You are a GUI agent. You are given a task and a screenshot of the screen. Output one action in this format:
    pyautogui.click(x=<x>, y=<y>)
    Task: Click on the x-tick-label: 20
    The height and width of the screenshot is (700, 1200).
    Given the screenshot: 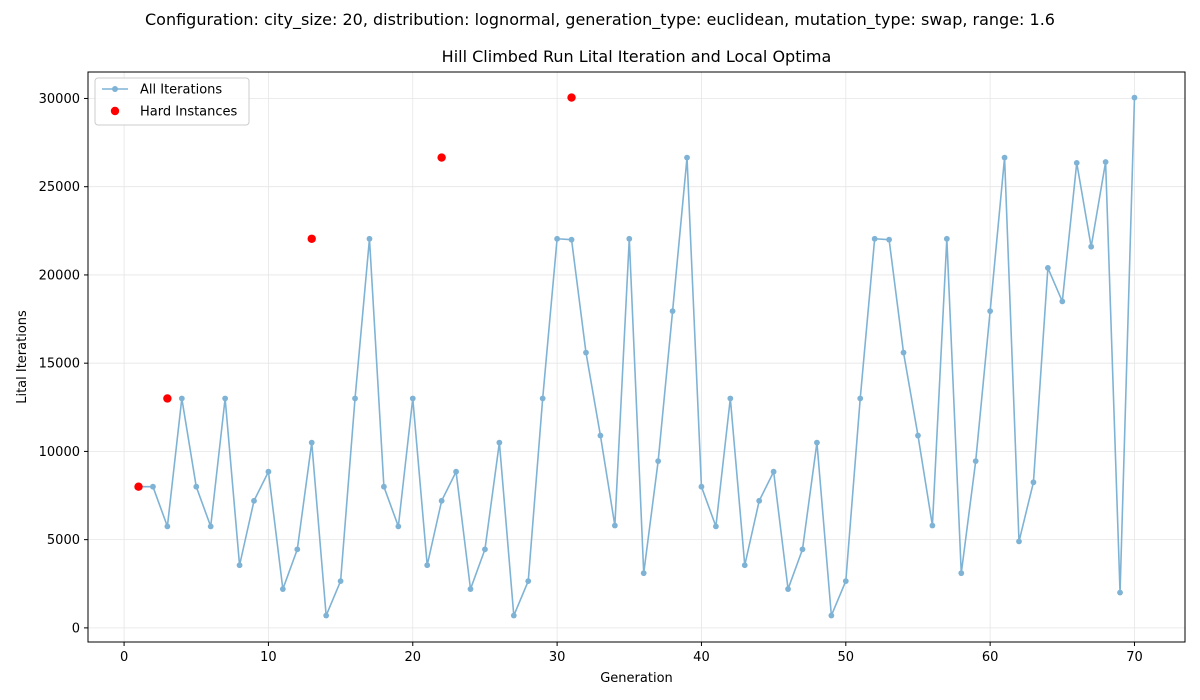 What is the action you would take?
    pyautogui.click(x=412, y=657)
    